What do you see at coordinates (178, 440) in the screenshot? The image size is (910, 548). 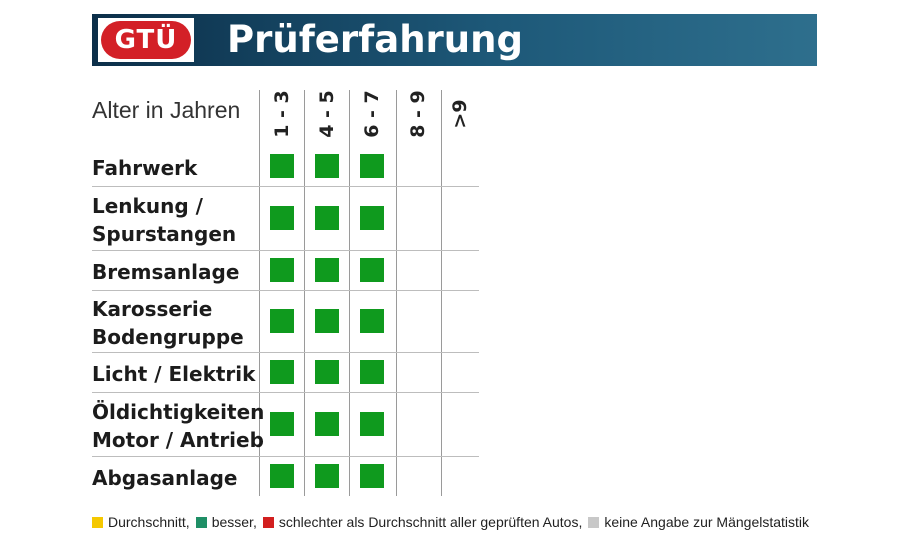 I see `row-label-line: Motor / Antrieb` at bounding box center [178, 440].